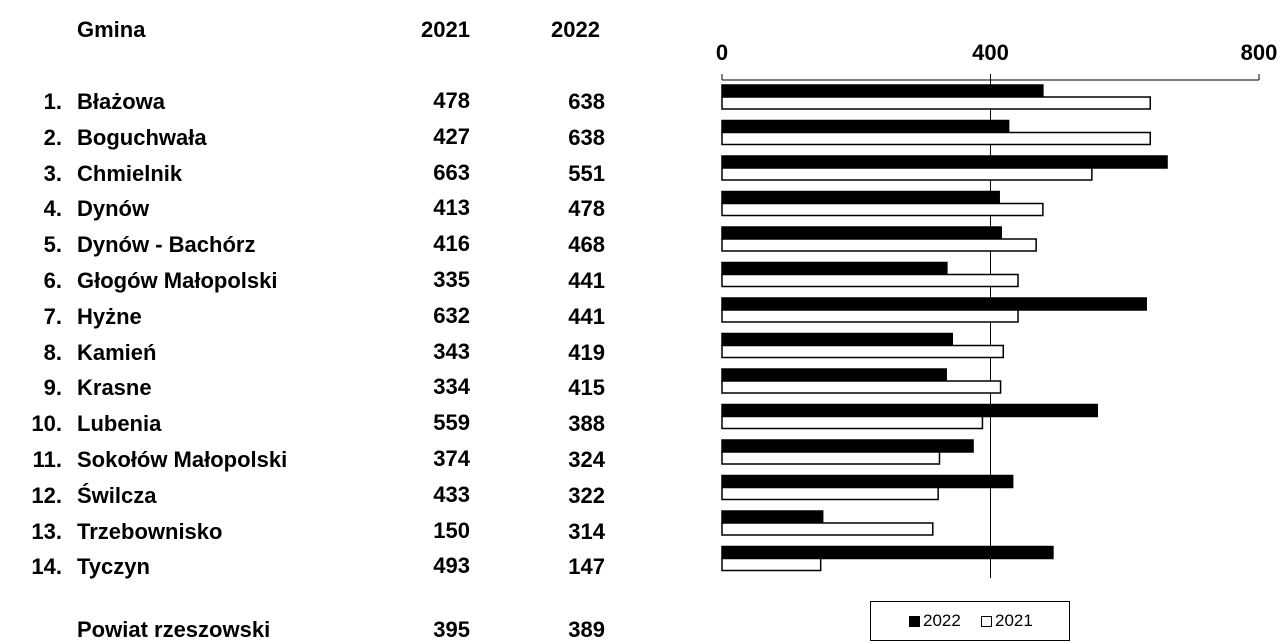 Image resolution: width=1281 pixels, height=643 pixels. I want to click on header-2021: 2021, so click(445, 29).